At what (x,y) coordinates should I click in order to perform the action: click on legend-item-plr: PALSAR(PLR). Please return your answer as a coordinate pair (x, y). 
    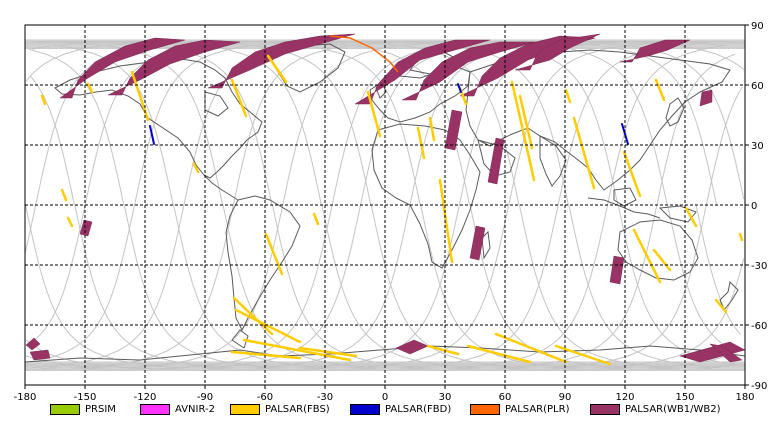
    Looking at the image, I should click on (519, 409).